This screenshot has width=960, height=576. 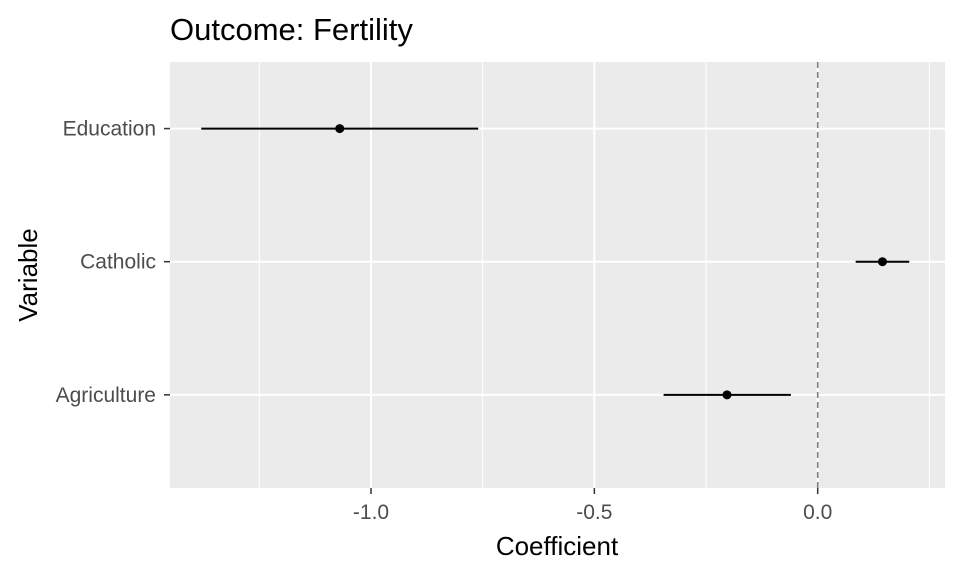 What do you see at coordinates (727, 395) in the screenshot?
I see `point-agriculture` at bounding box center [727, 395].